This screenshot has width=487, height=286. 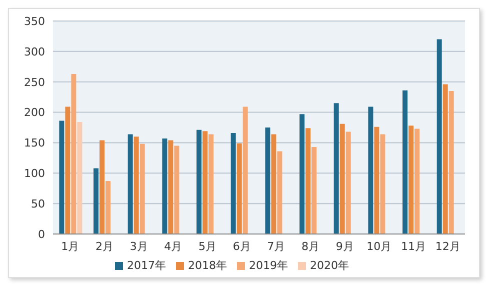 I want to click on legend-label: 2020年, so click(x=329, y=265).